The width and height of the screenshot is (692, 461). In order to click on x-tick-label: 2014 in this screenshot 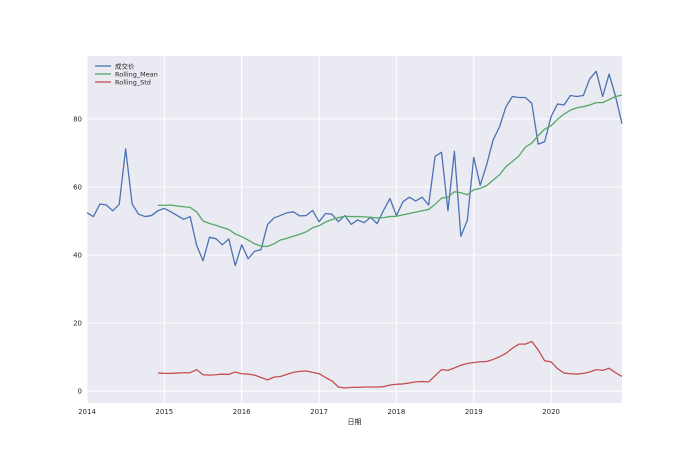, I will do `click(87, 412)`.